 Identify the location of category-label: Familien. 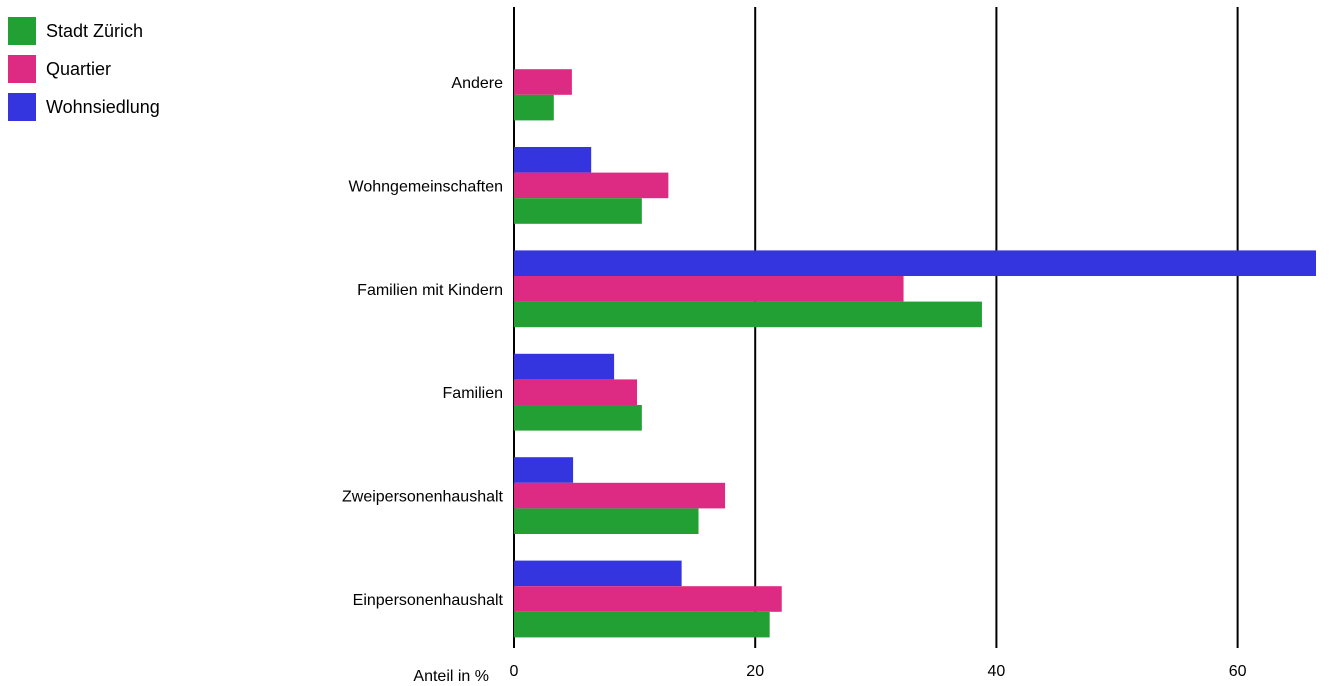
(473, 393).